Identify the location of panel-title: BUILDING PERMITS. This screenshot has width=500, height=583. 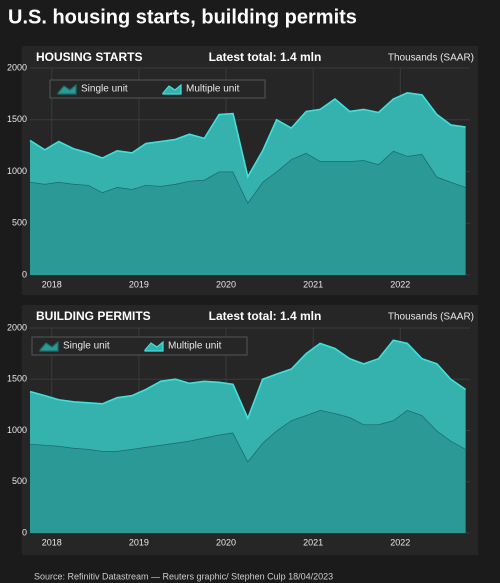
(93, 316).